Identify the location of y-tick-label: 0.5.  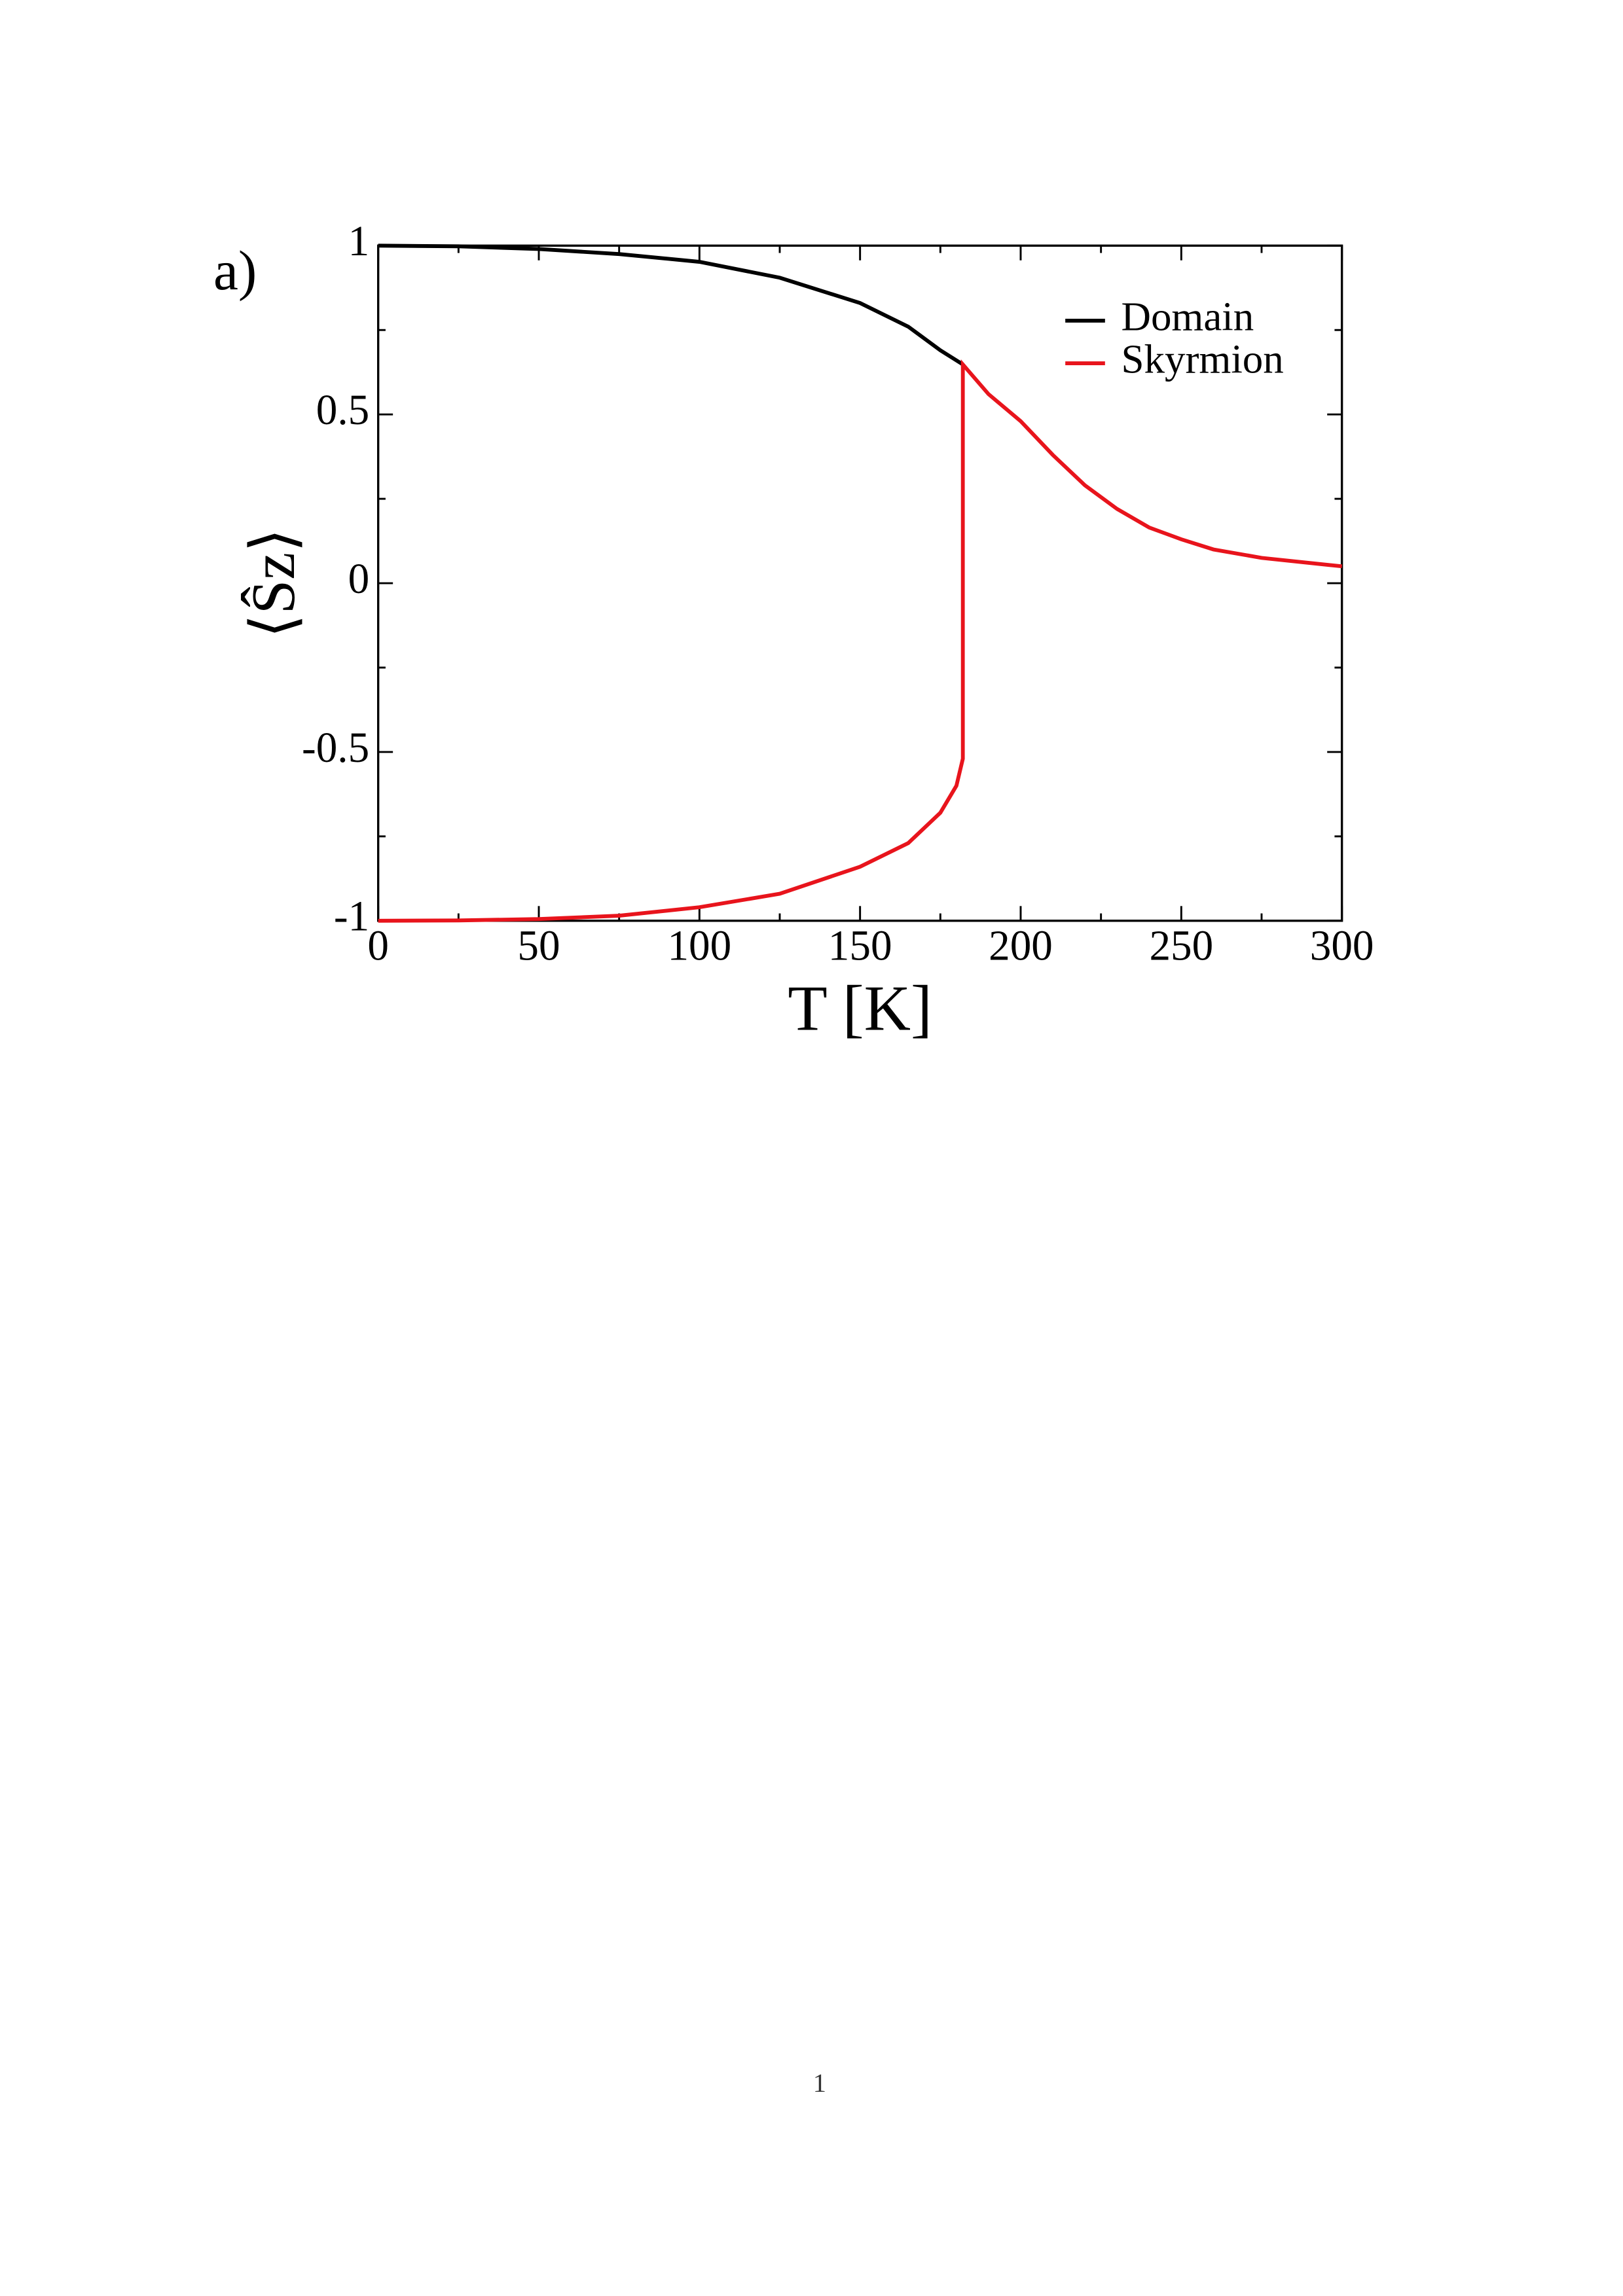
(342, 410).